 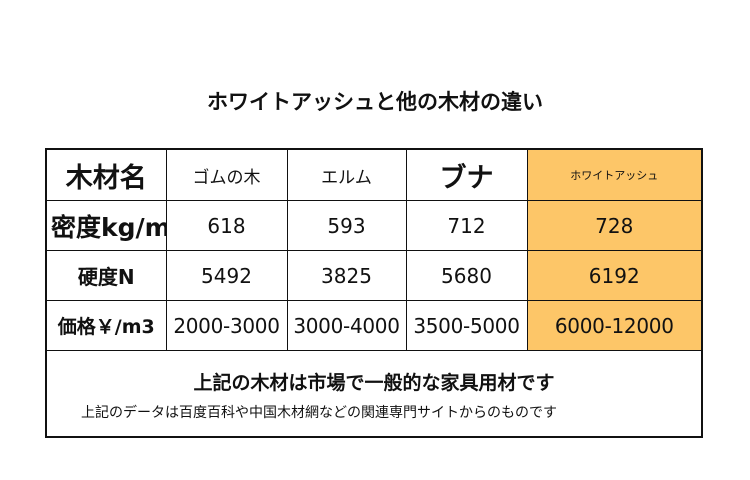 I want to click on row-label-density: 密度kg/m, so click(x=107, y=225).